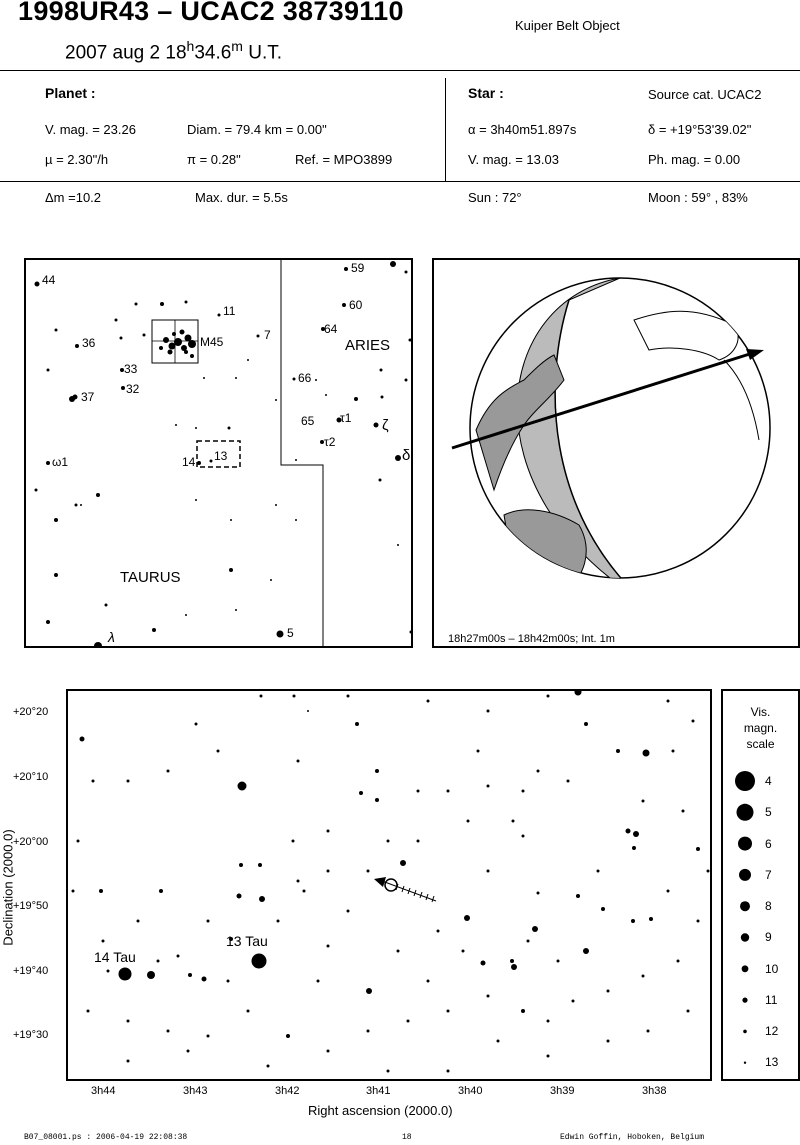 This screenshot has height=1145, width=800. What do you see at coordinates (358, 268) in the screenshot?
I see `finder-label-59: 59` at bounding box center [358, 268].